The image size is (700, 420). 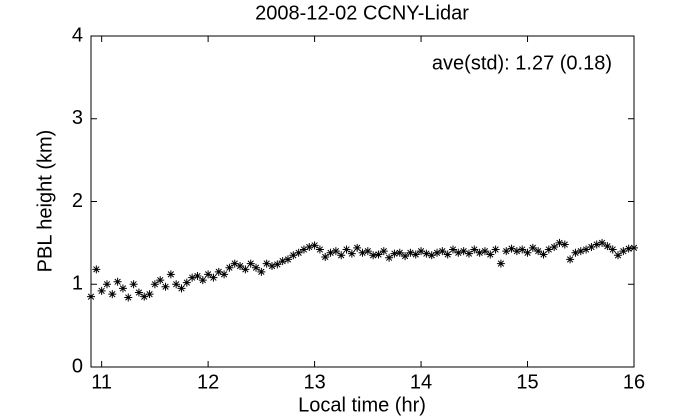 I want to click on x-tick-label: 13, so click(x=314, y=382).